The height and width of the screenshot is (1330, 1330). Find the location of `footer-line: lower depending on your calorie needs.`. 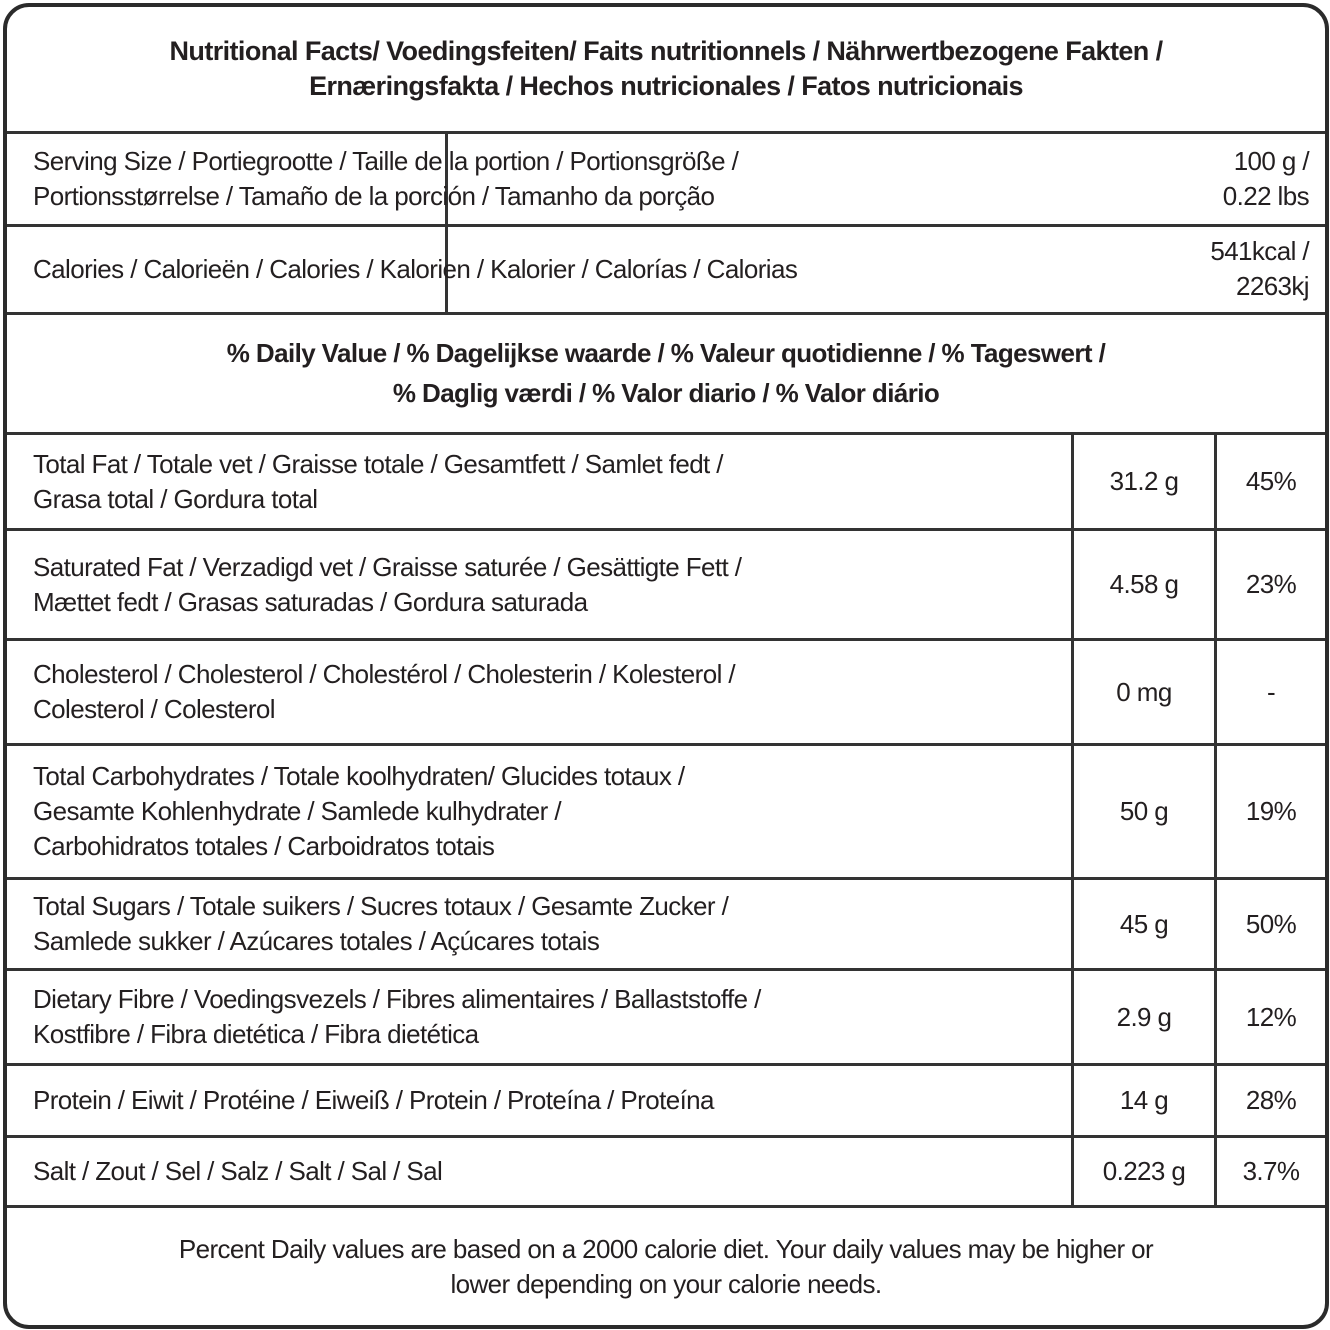

footer-line: lower depending on your calorie needs. is located at coordinates (666, 1283).